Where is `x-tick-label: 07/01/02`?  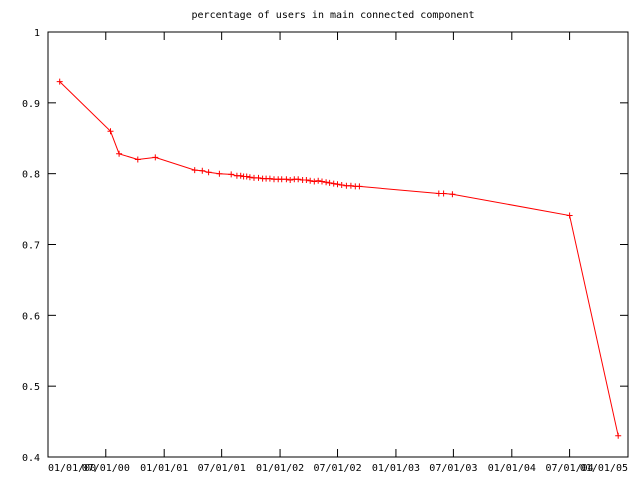 x-tick-label: 07/01/02 is located at coordinates (337, 468).